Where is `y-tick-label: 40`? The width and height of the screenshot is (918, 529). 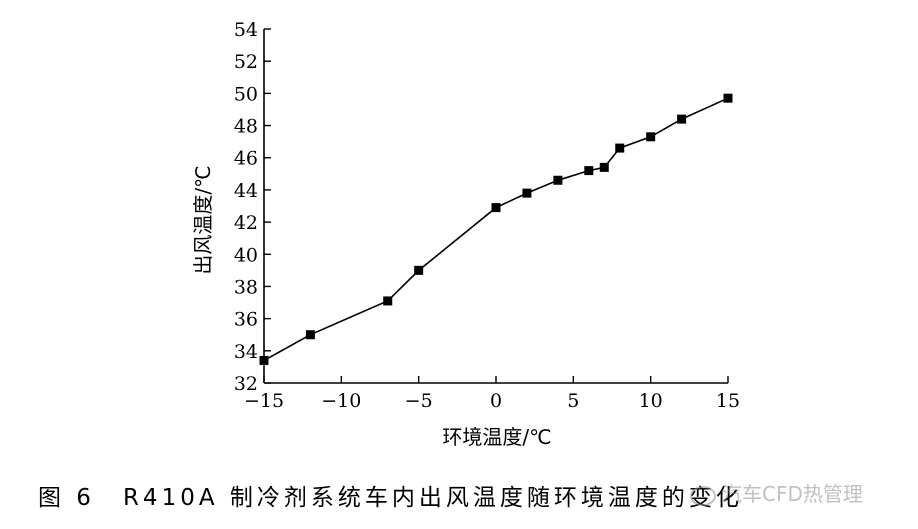 y-tick-label: 40 is located at coordinates (246, 255).